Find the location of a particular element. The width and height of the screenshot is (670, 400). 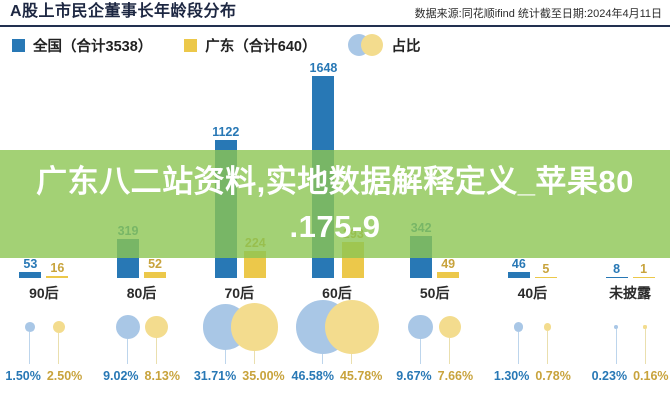

bar-wrap-national: 46 is located at coordinates (518, 267).